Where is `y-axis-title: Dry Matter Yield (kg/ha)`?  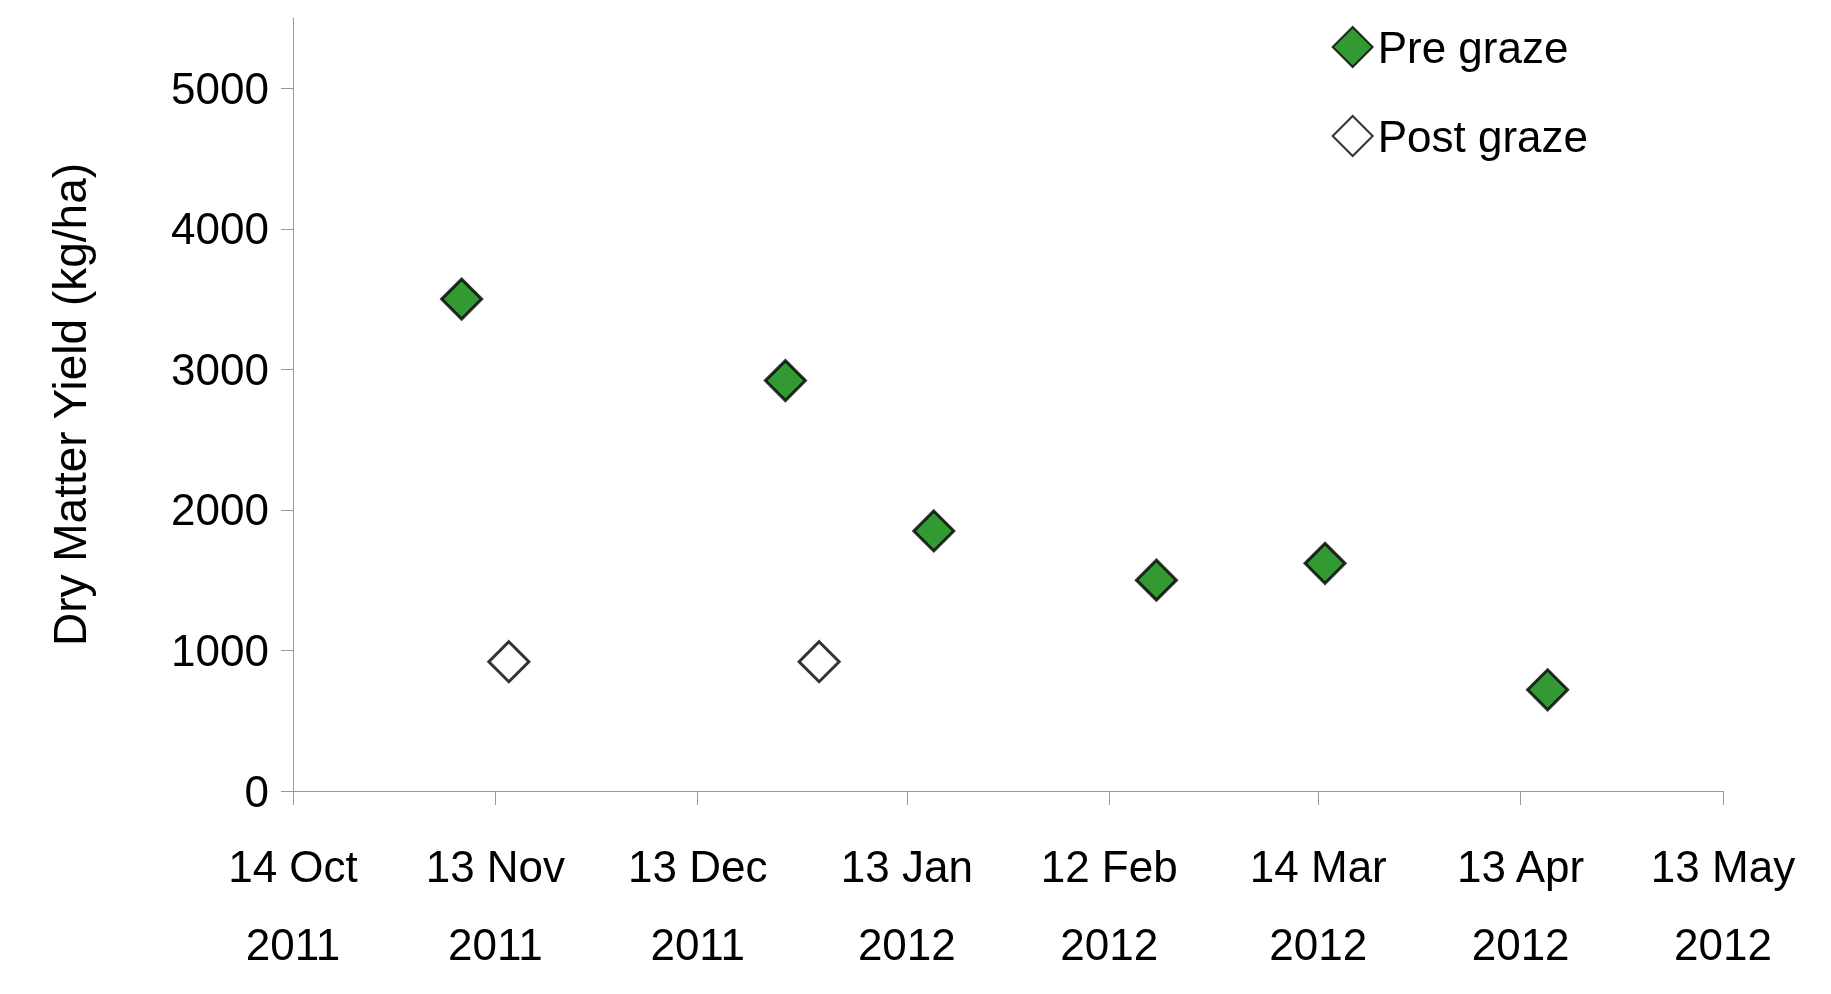 y-axis-title: Dry Matter Yield (kg/ha) is located at coordinates (70, 404).